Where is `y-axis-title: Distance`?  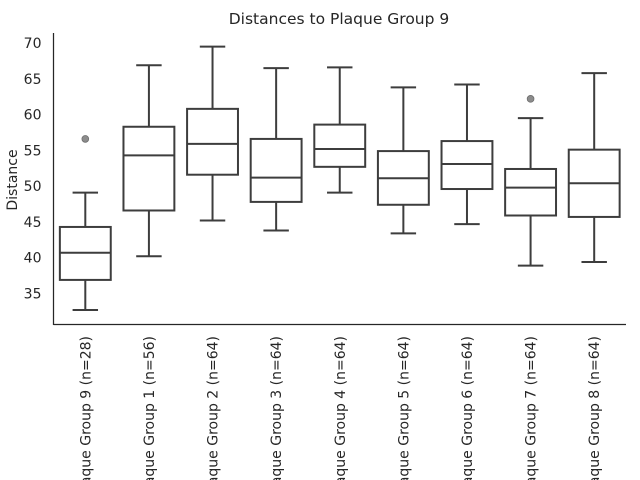
y-axis-title: Distance is located at coordinates (13, 179).